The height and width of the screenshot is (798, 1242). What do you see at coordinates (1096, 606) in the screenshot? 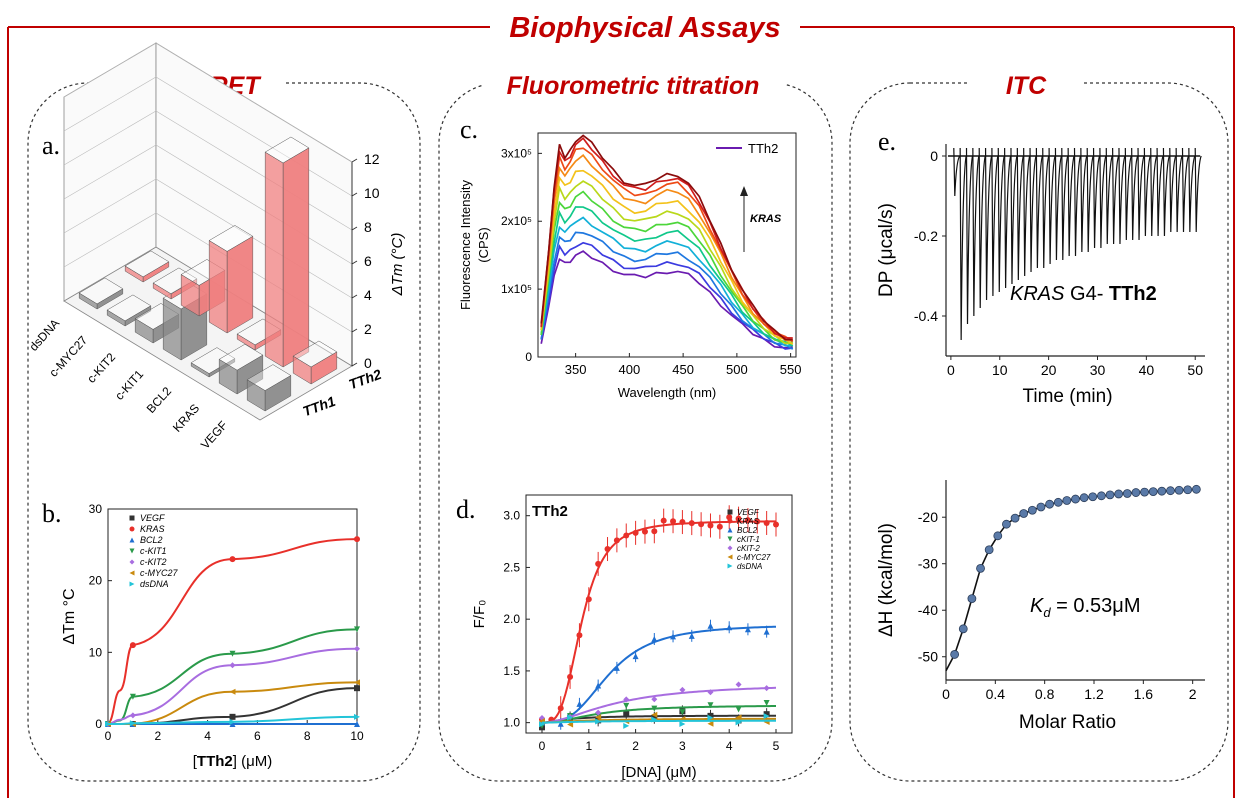
I see `annotation-rest: = 0.53μM` at bounding box center [1096, 606].